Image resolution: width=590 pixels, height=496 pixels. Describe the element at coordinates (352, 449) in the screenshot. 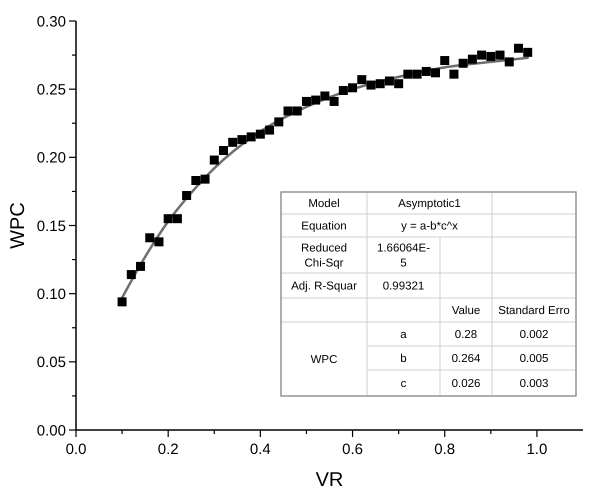

I see `x-tick-label: 0.6` at that location.